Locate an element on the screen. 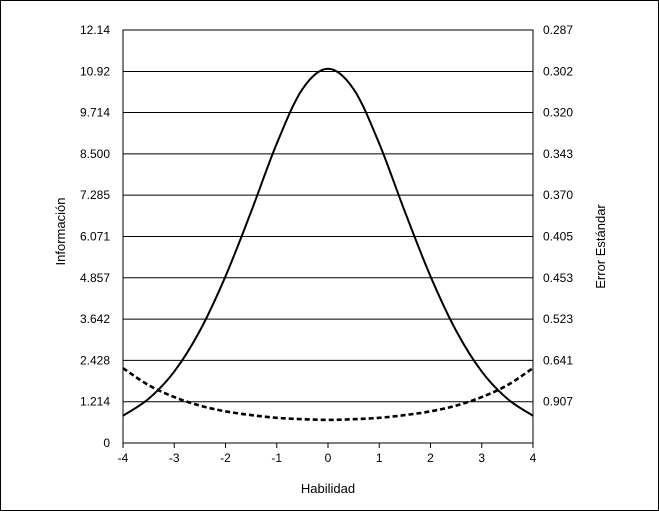 This screenshot has height=515, width=659. y-left-tick-label: 4.857 is located at coordinates (95, 278).